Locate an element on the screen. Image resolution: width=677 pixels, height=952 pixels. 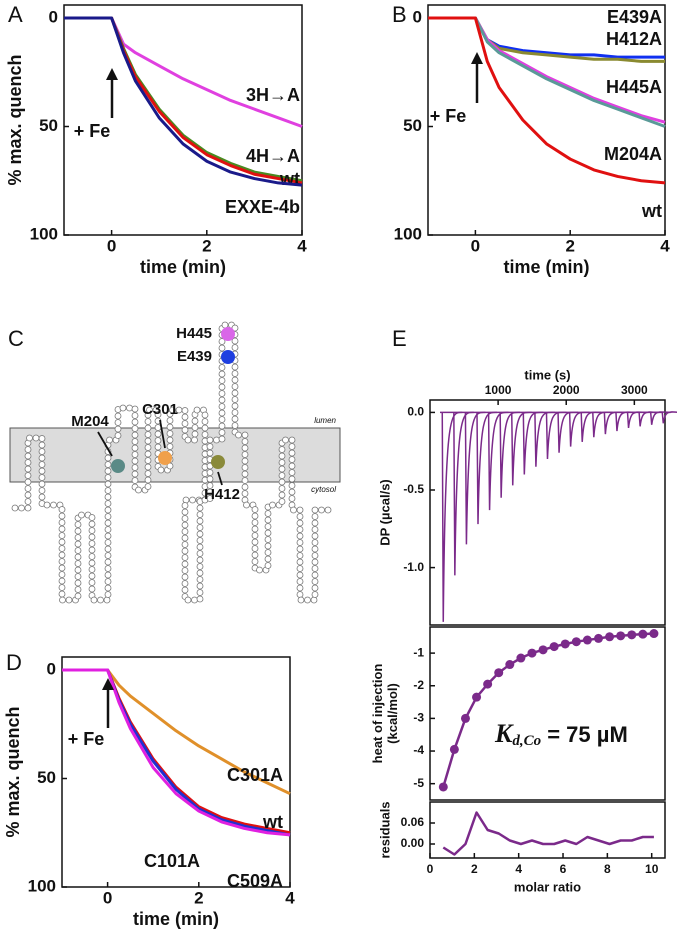
x-tick-label: 8 is located at coordinates (607, 869).